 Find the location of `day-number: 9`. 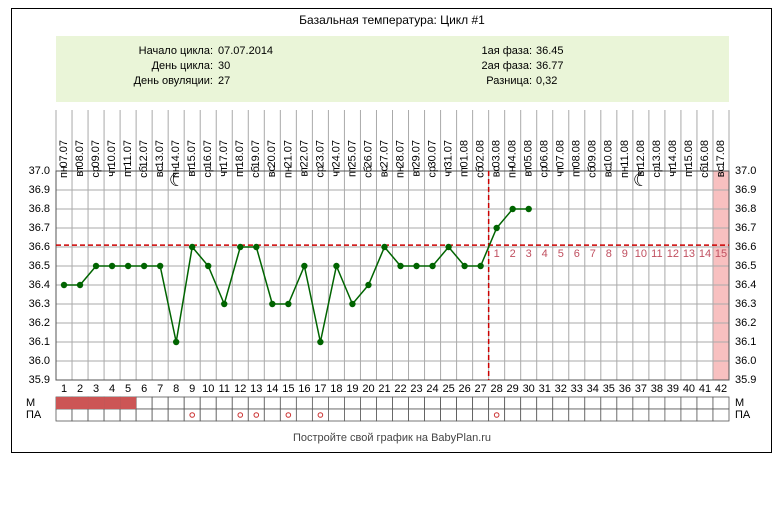

day-number: 9 is located at coordinates (192, 389).